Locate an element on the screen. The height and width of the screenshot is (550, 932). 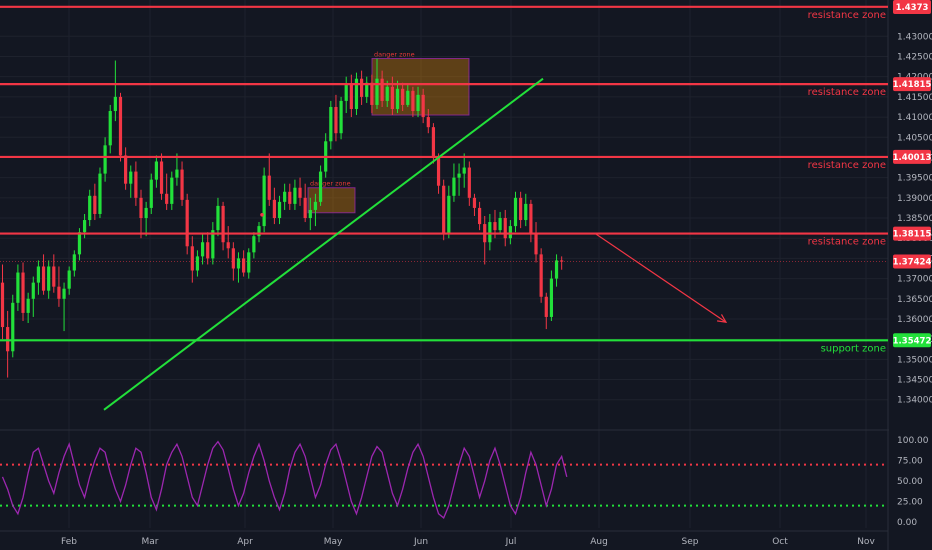
time-tick-label: May is located at coordinates (333, 542).